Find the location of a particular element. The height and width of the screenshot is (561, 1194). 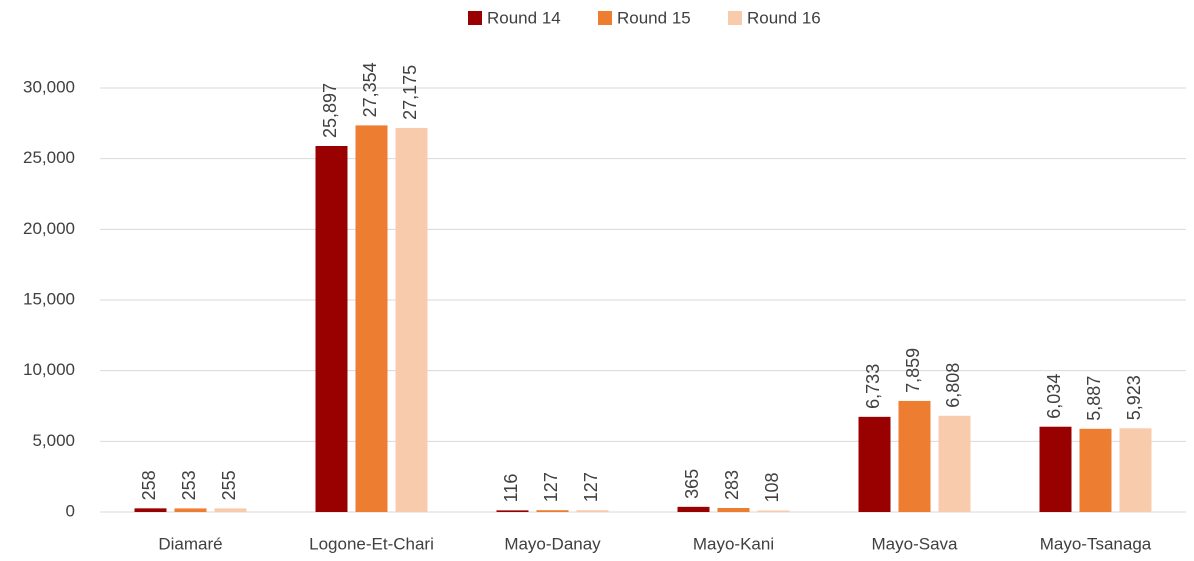

data-label: 6,733 is located at coordinates (873, 386).